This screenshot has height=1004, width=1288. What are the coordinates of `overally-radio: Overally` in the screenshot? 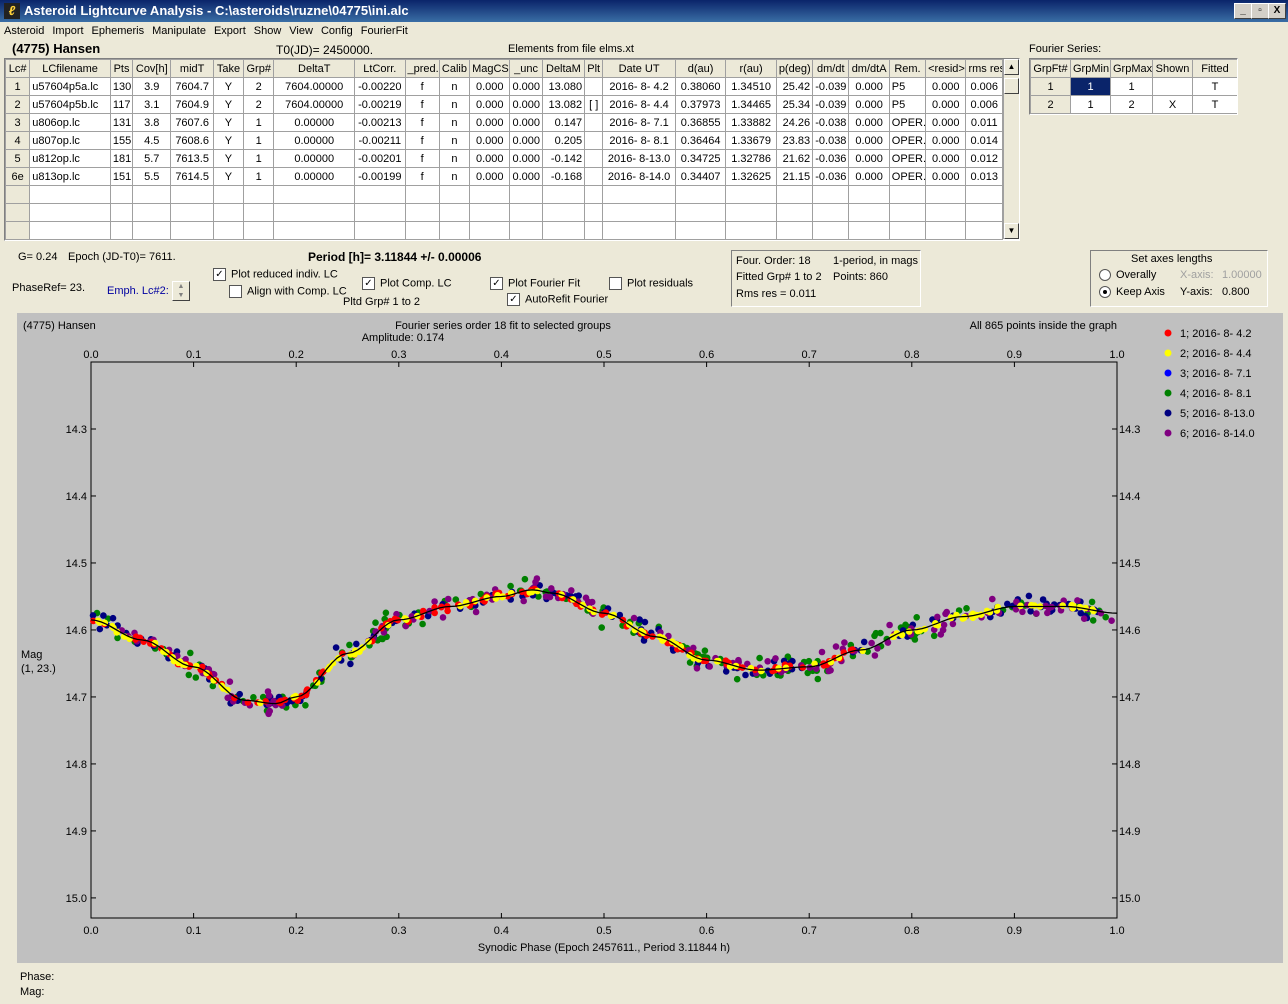 It's located at (1127, 275).